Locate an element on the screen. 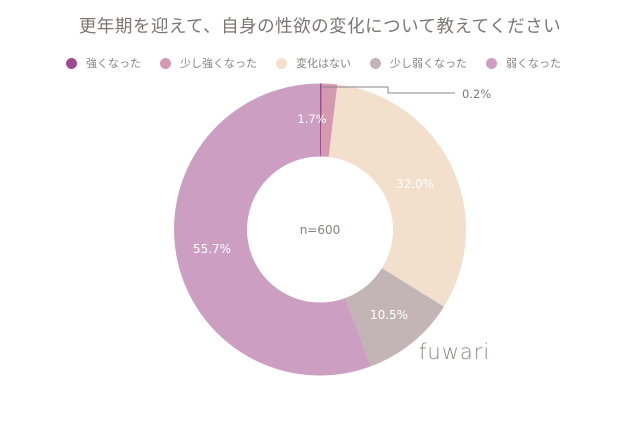  legend-label: 強くなった is located at coordinates (113, 63).